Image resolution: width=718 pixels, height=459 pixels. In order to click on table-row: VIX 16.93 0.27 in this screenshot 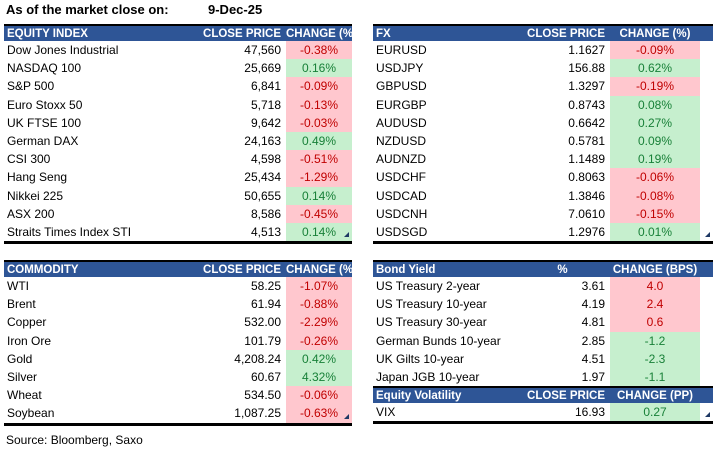, I will do `click(543, 412)`.